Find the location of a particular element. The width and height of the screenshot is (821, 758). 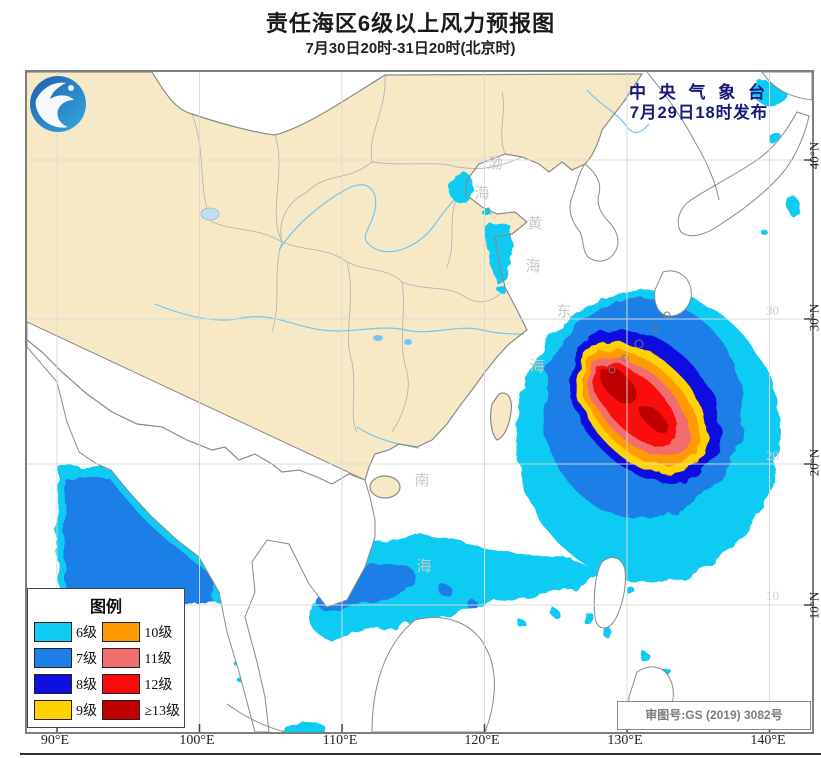

lon-label-130e: 130°E is located at coordinates (625, 740).